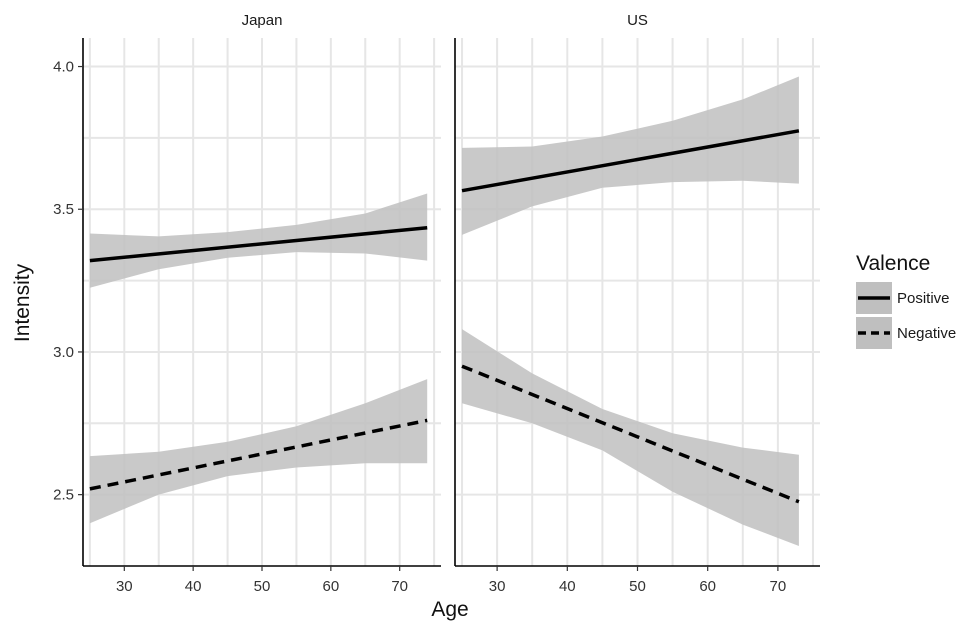  Describe the element at coordinates (630, 434) in the screenshot. I see `series-line-us-negative` at that location.